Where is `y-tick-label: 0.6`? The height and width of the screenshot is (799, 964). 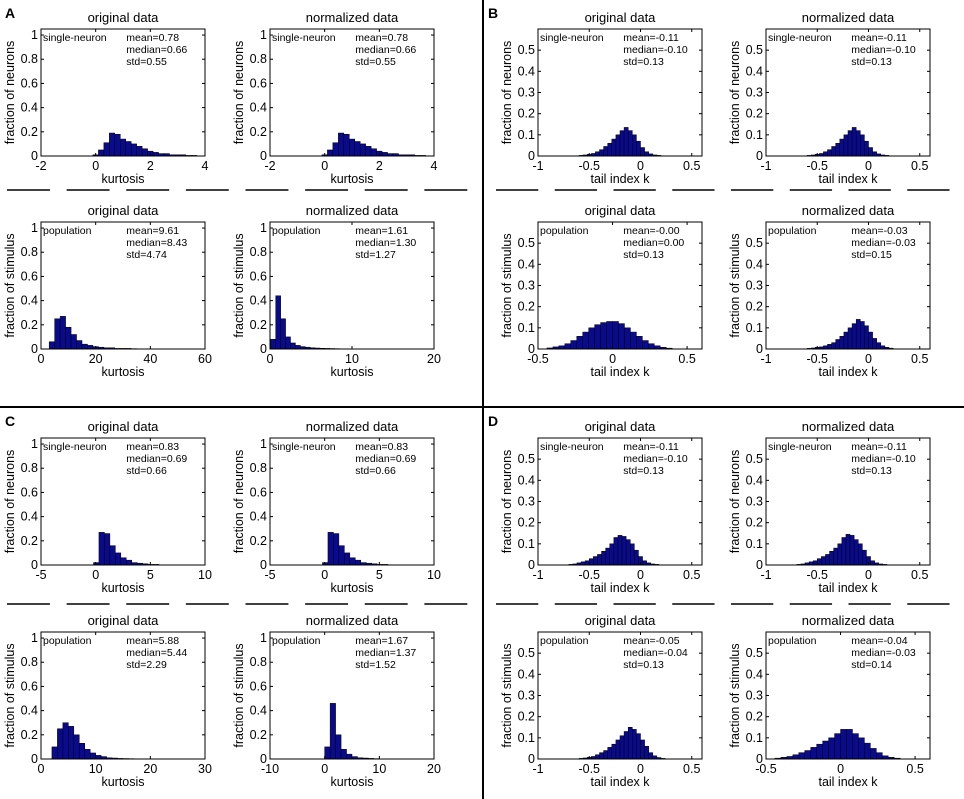 y-tick-label: 0.6 is located at coordinates (258, 83).